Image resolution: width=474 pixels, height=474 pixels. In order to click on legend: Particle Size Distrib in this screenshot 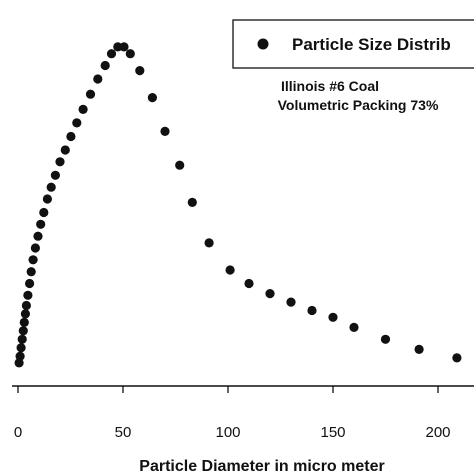, I will do `click(353, 44)`.